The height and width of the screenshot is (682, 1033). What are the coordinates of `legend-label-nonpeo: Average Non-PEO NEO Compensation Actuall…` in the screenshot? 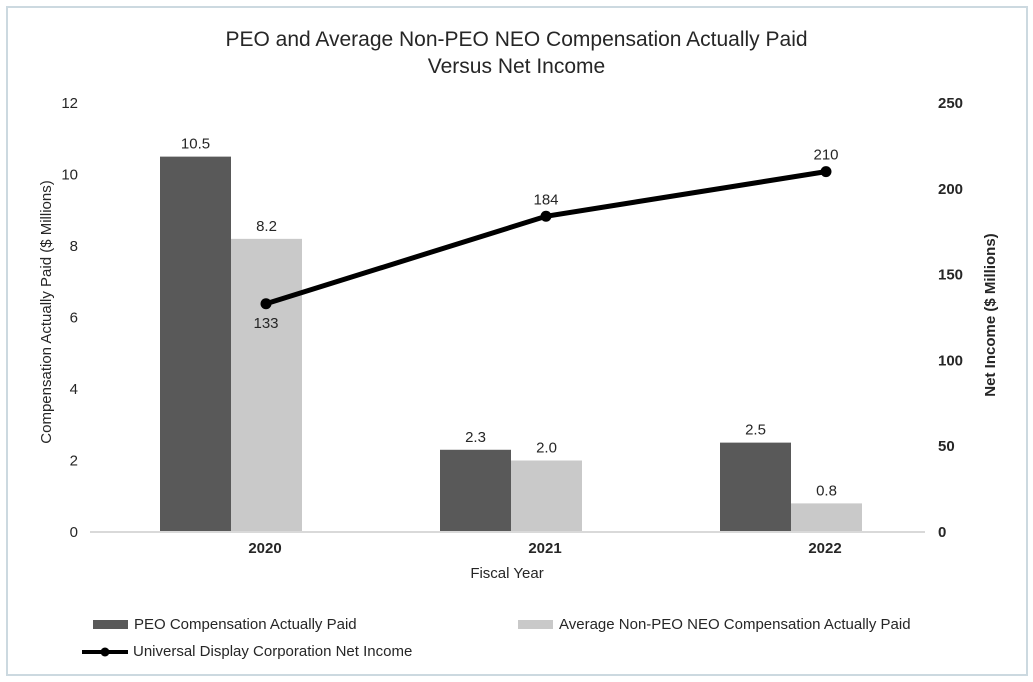 It's located at (735, 624).